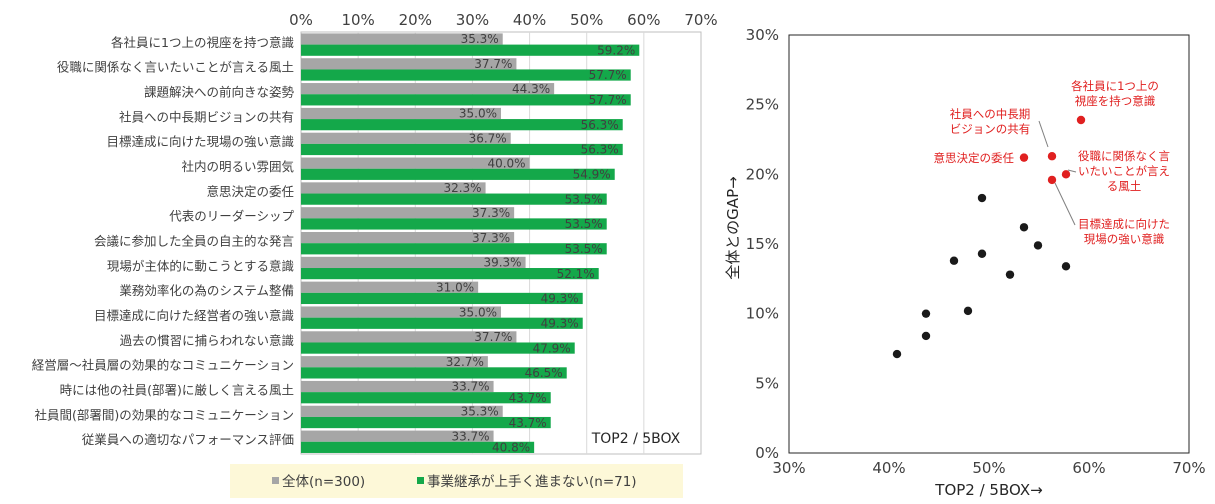  I want to click on bar-value-label-all: 32.3%, so click(462, 188).